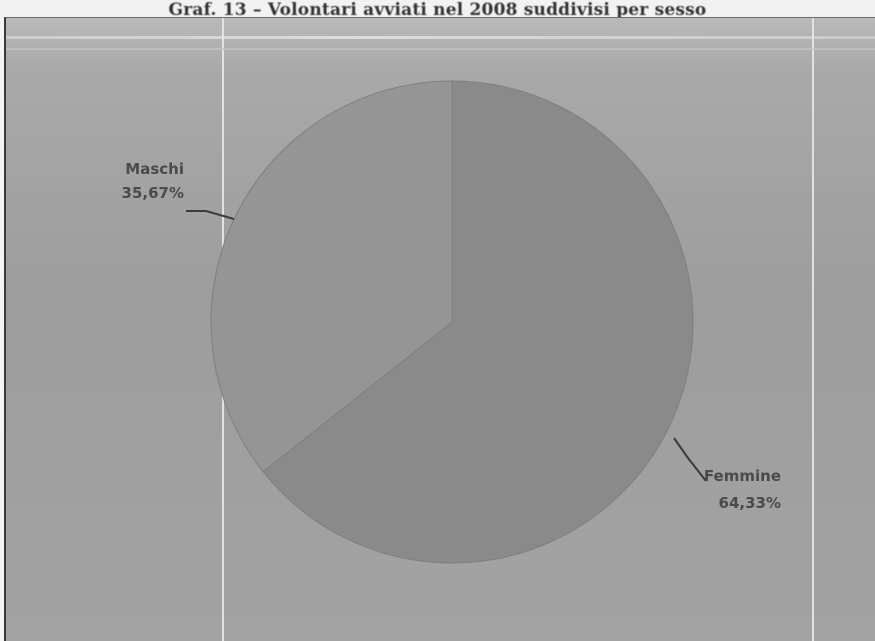 Image resolution: width=875 pixels, height=641 pixels. I want to click on gridline-vertical-right, so click(813, 329).